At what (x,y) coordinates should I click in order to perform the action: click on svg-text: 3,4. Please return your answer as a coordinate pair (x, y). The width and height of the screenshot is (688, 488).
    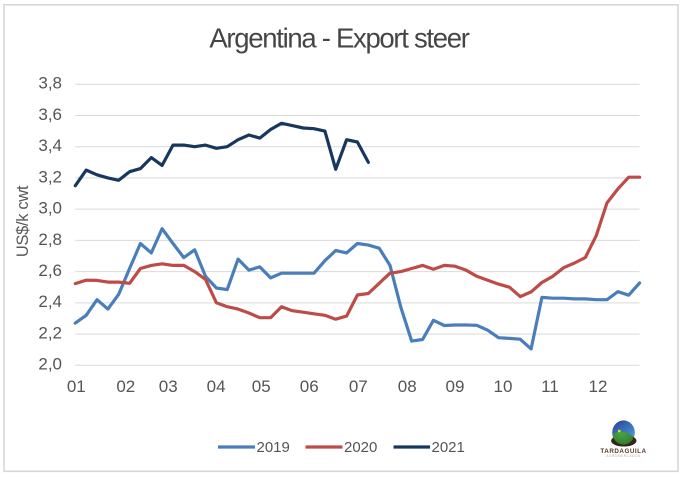
    Looking at the image, I should click on (50, 145).